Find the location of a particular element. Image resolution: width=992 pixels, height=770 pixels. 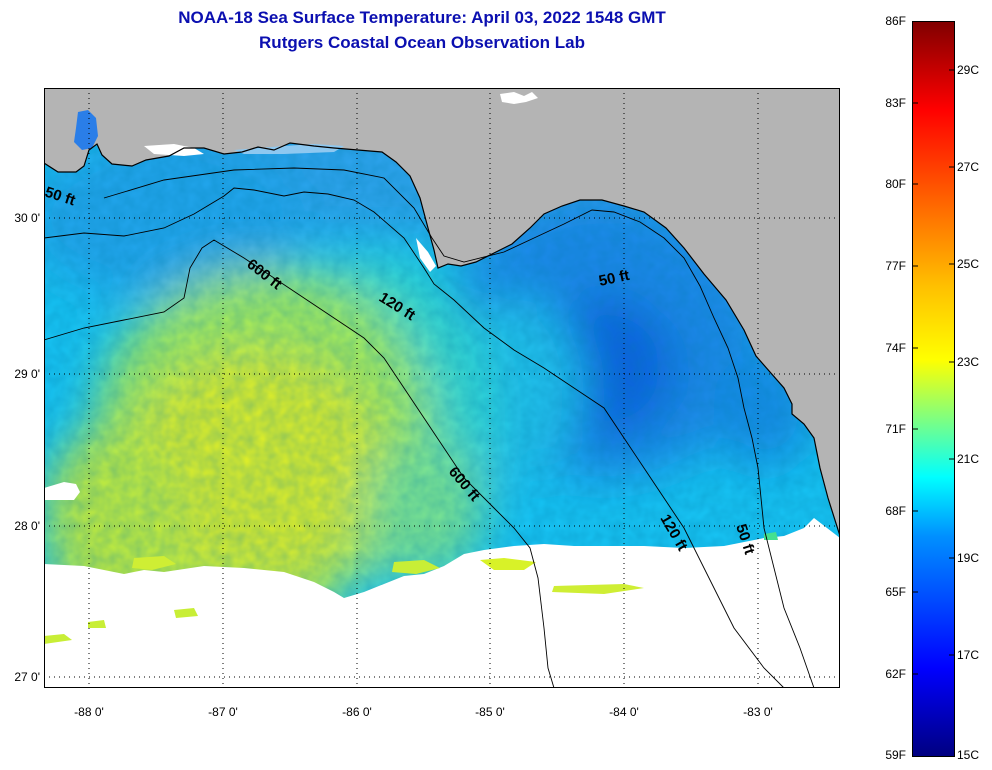

cbar-c-label: 21C is located at coordinates (968, 459).